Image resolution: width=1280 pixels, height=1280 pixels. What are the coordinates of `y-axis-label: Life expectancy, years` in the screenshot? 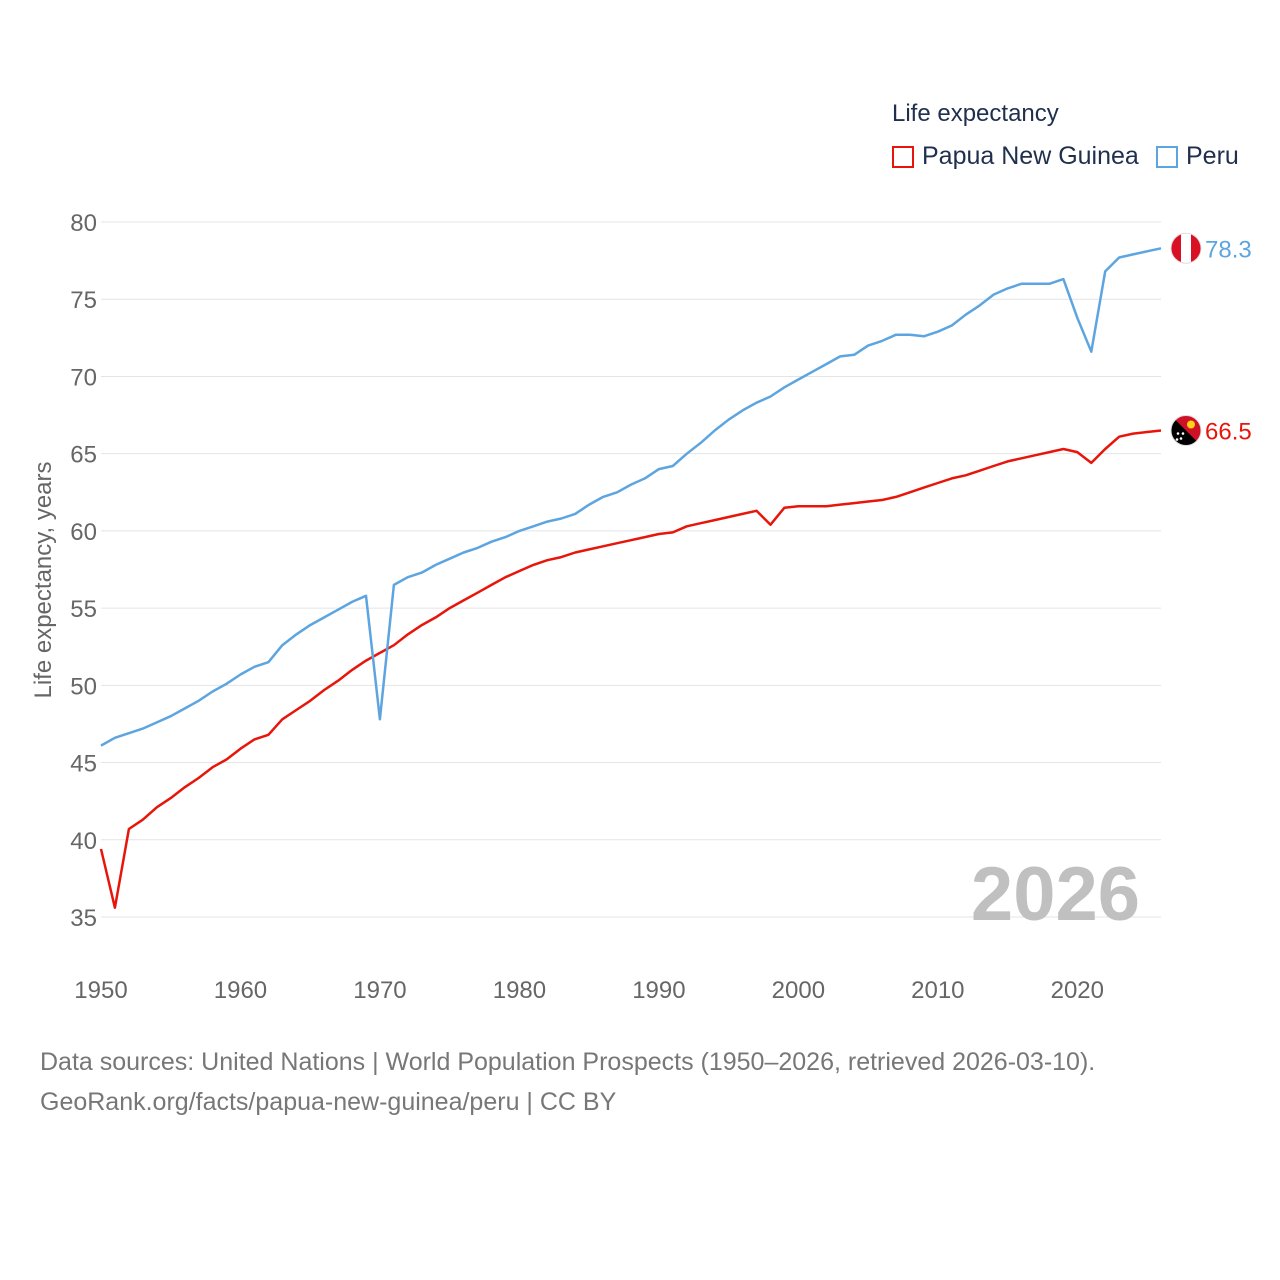 It's located at (43, 579).